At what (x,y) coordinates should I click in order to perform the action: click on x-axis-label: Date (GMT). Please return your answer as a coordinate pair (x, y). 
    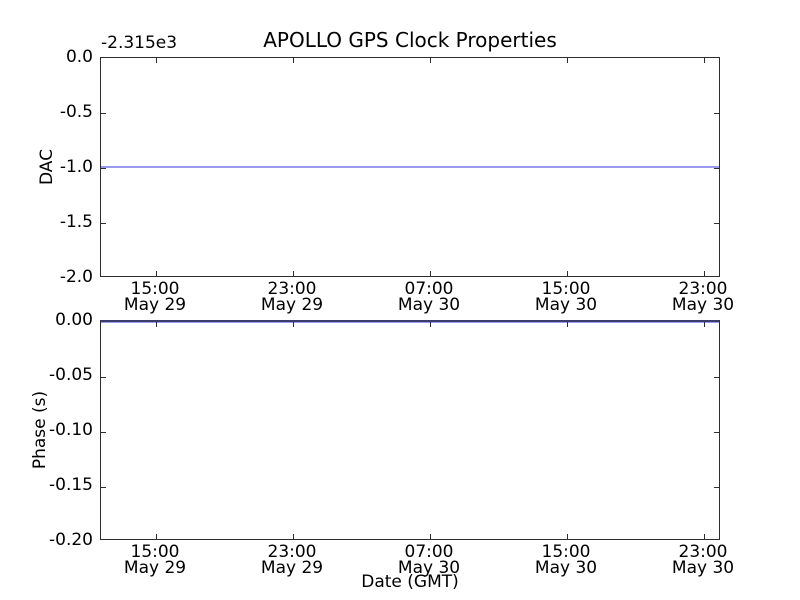
    Looking at the image, I should click on (410, 582).